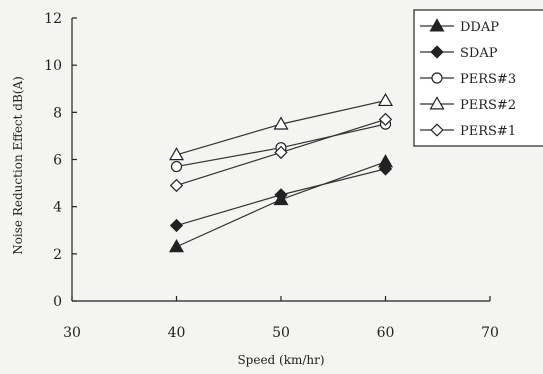 The height and width of the screenshot is (374, 543). I want to click on legend-label: PERS#2, so click(488, 105).